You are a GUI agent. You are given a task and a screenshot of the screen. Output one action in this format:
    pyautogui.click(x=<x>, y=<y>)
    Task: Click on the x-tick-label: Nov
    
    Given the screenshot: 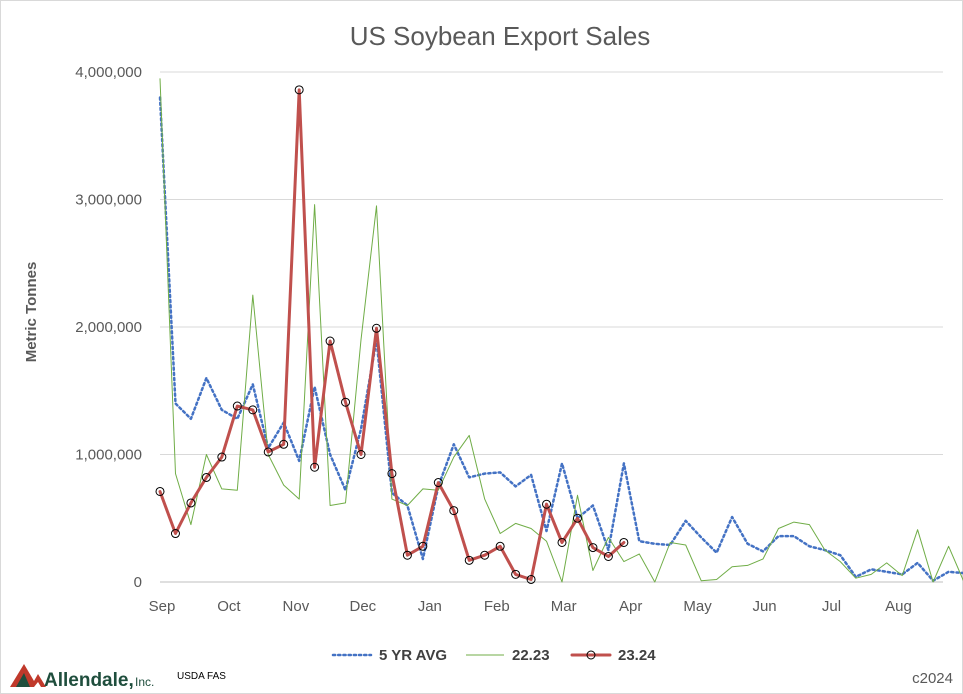 What is the action you would take?
    pyautogui.click(x=296, y=606)
    